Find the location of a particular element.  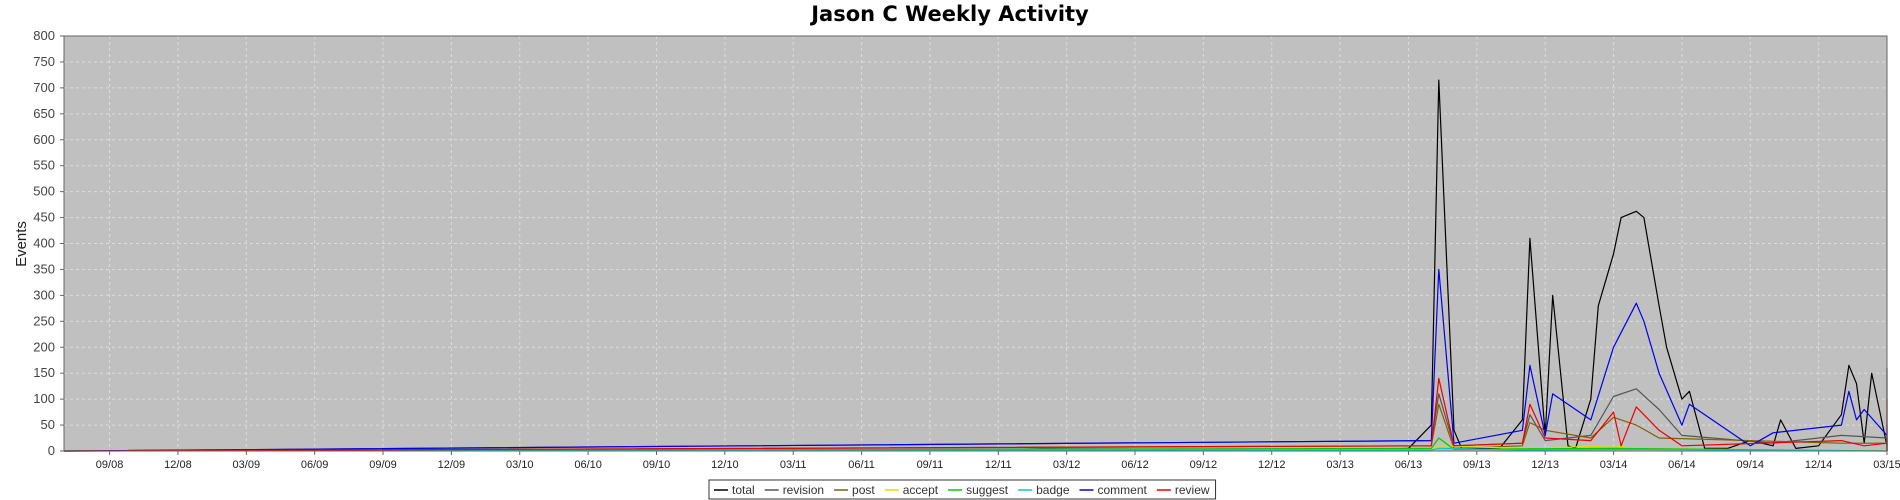

x-tick-label: 12/08 is located at coordinates (178, 465).